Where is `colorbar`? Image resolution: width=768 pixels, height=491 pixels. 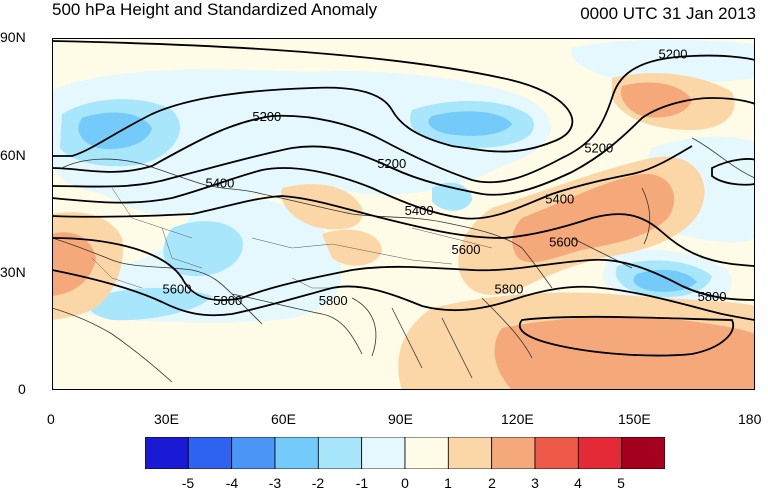 colorbar is located at coordinates (405, 453).